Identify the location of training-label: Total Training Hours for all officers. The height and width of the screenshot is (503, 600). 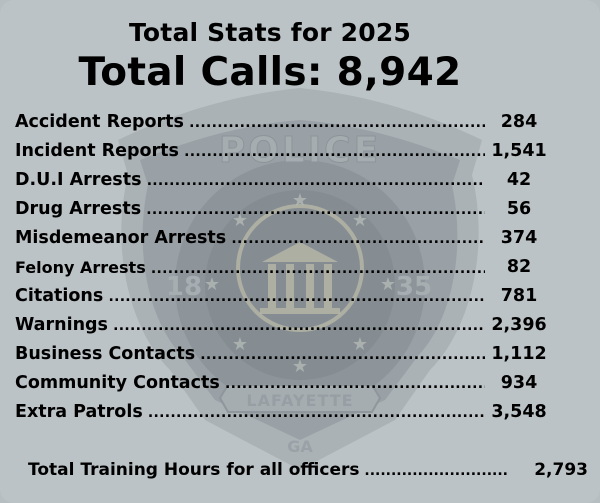
(268, 470).